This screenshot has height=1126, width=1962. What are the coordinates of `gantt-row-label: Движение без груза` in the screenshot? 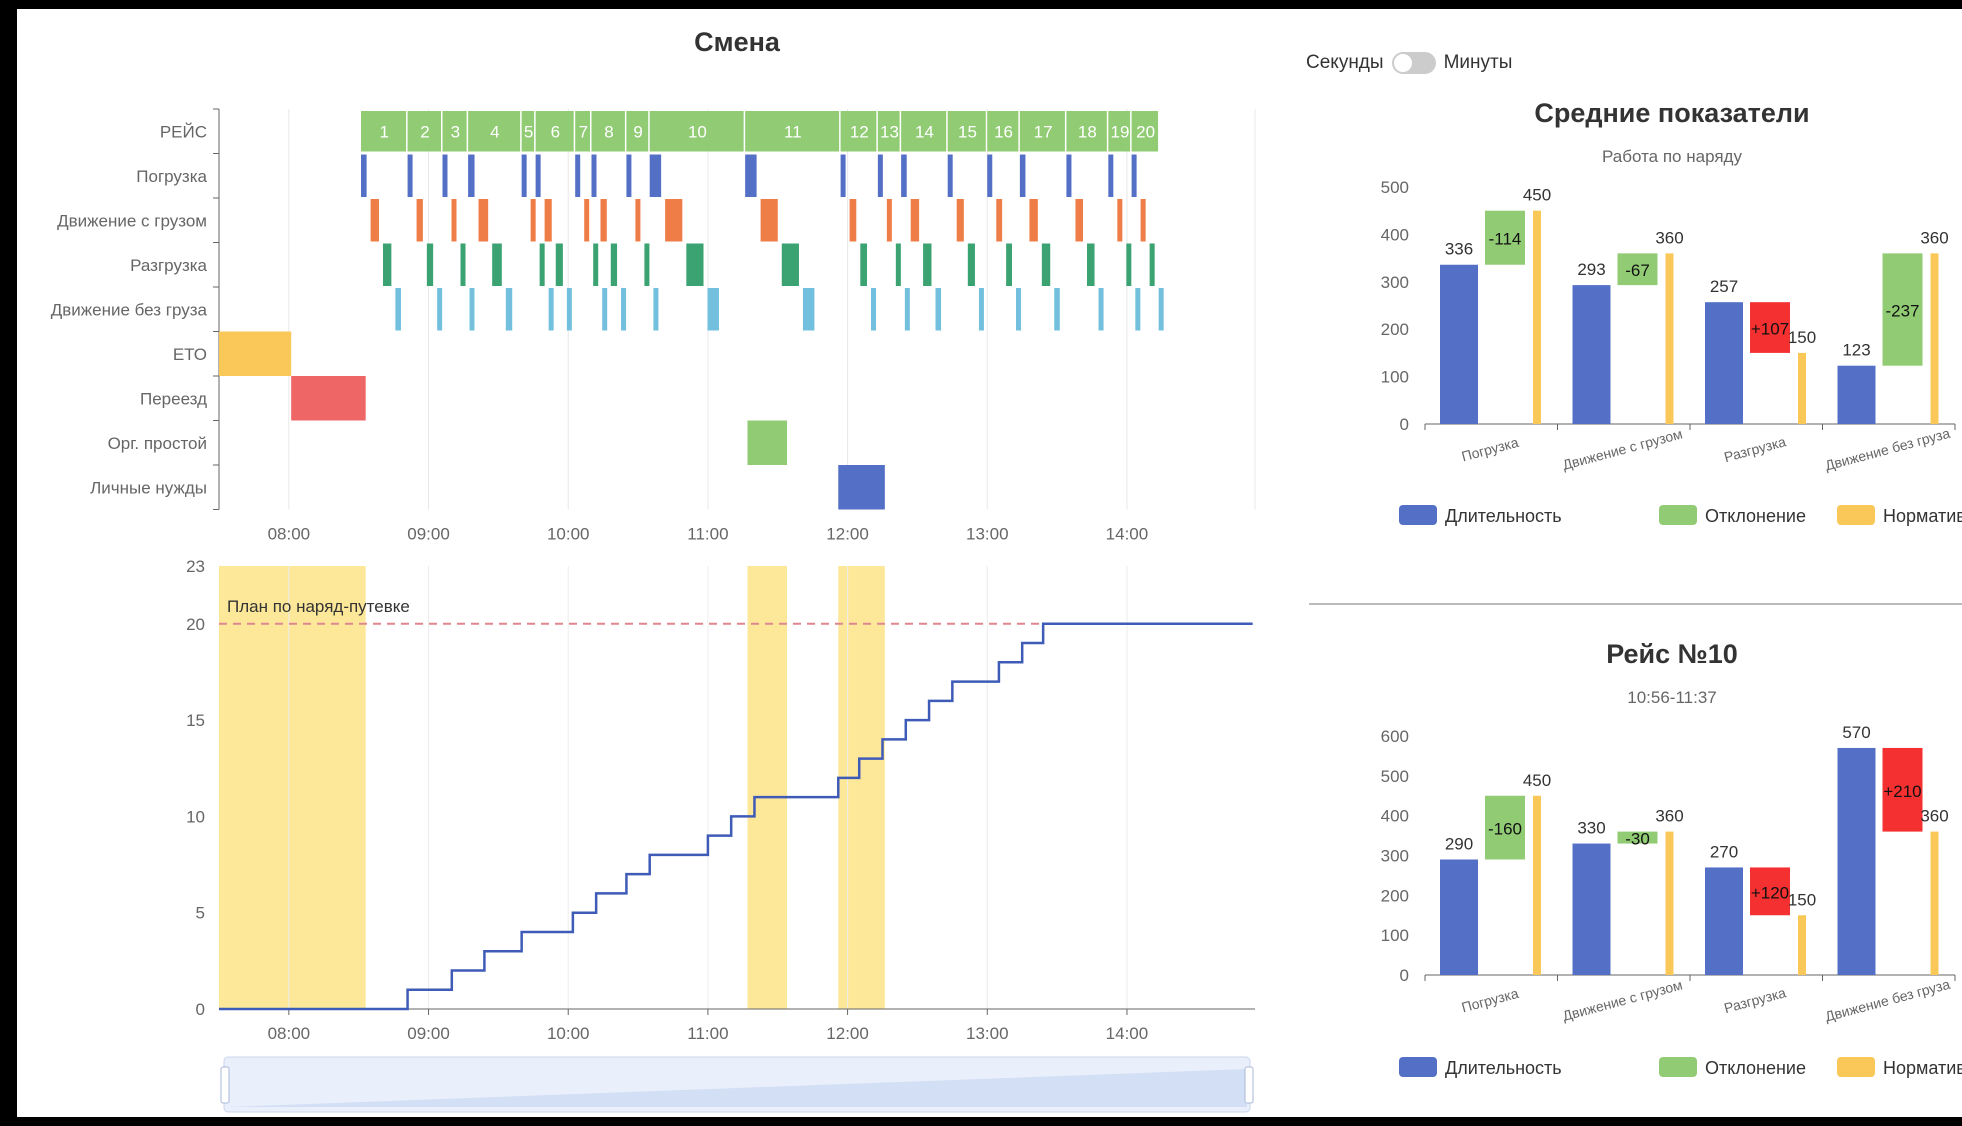 It's located at (129, 309).